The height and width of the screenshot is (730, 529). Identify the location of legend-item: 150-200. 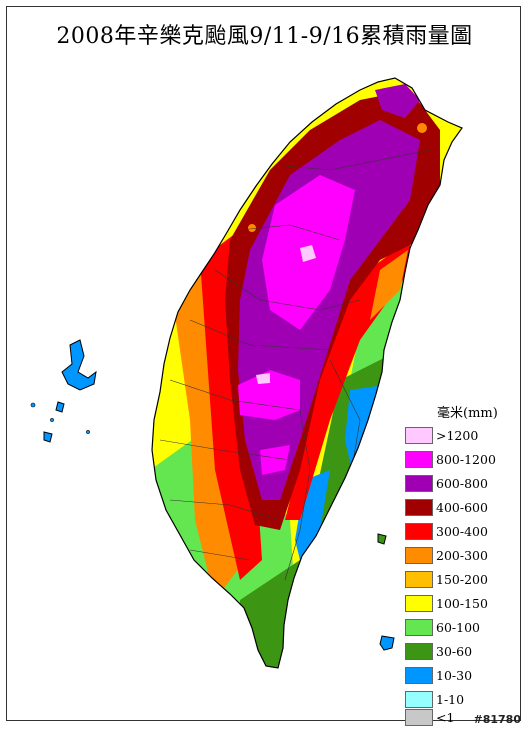
(446, 579).